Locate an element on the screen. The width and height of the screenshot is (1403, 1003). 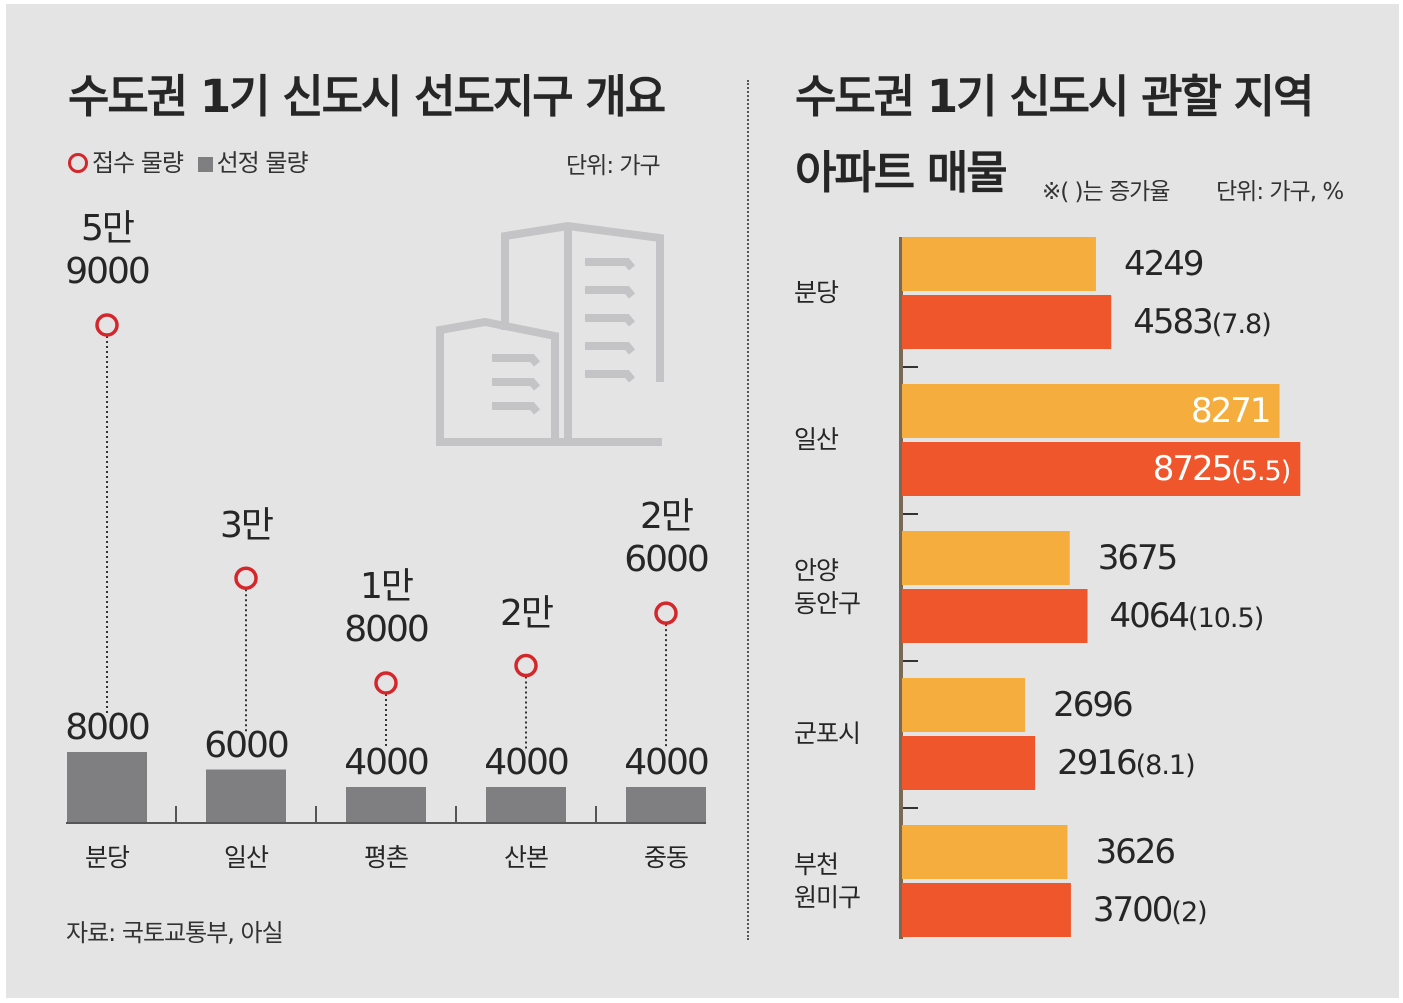
listing-after-value: 4064(10.5) is located at coordinates (1187, 616).